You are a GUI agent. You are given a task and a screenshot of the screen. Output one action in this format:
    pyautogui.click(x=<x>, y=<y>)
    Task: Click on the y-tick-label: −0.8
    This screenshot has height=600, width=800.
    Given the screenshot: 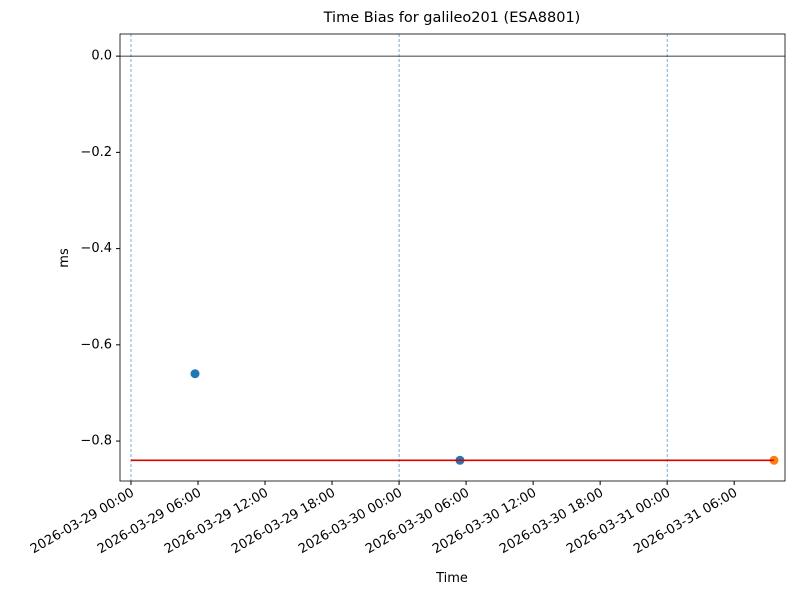 What is the action you would take?
    pyautogui.click(x=96, y=441)
    